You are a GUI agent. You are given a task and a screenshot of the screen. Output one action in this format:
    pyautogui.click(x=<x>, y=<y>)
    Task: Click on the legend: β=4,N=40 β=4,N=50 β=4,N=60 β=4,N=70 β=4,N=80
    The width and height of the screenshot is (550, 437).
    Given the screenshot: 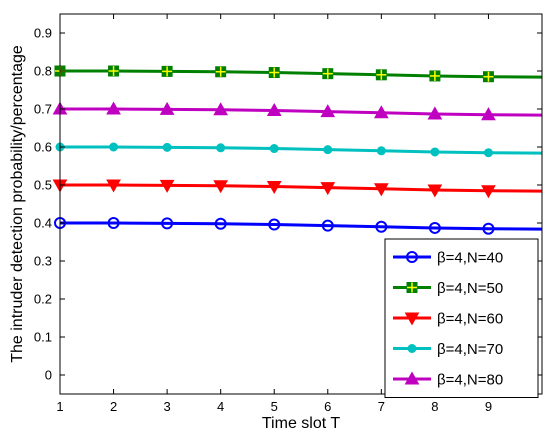 What is the action you would take?
    pyautogui.click(x=461, y=318)
    